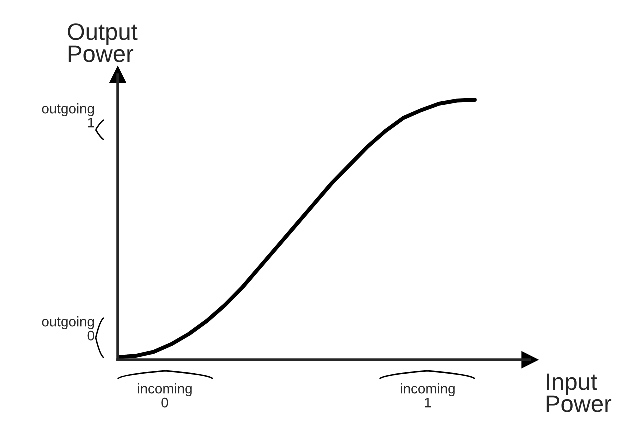 The image size is (629, 423). What do you see at coordinates (165, 396) in the screenshot?
I see `text: incoming 0` at bounding box center [165, 396].